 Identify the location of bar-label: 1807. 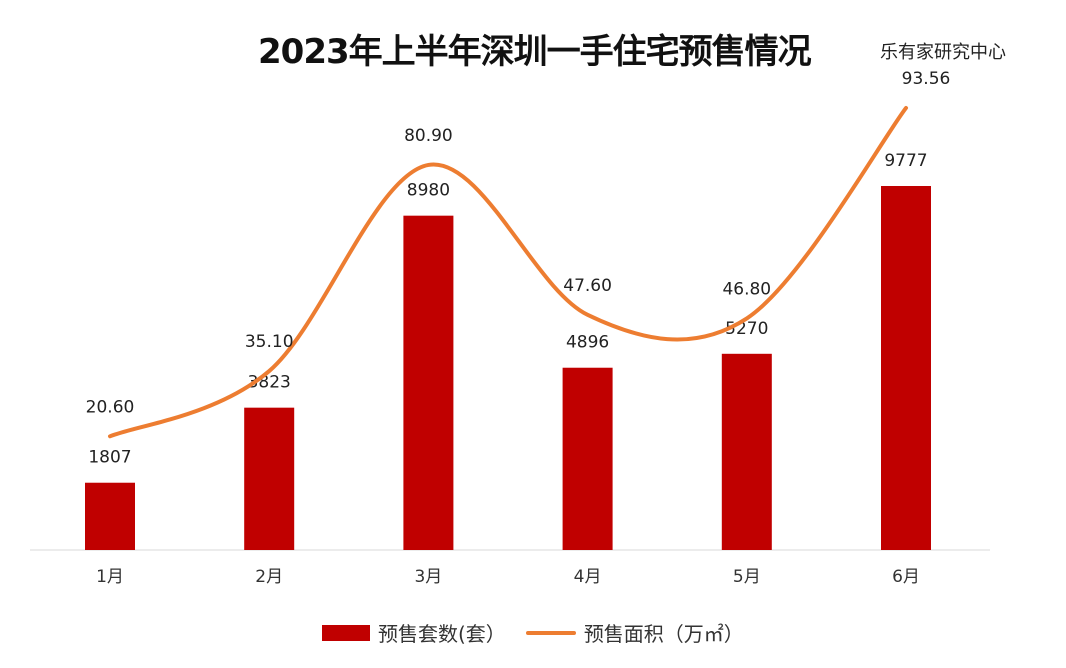
(109, 458).